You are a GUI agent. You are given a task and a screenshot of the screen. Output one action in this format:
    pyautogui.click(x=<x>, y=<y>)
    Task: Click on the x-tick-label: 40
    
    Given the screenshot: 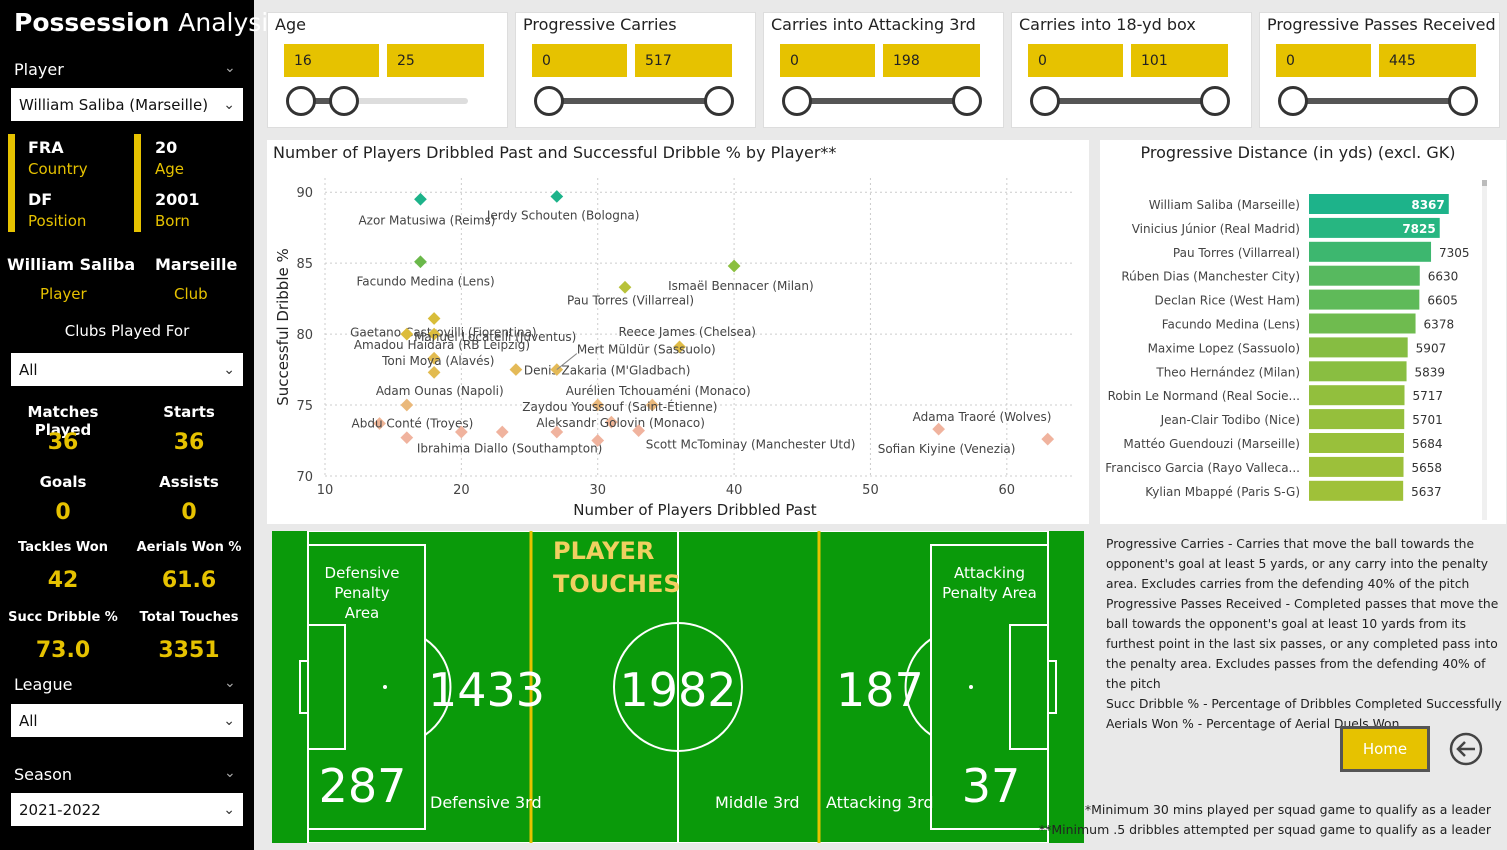 What is the action you would take?
    pyautogui.click(x=734, y=490)
    